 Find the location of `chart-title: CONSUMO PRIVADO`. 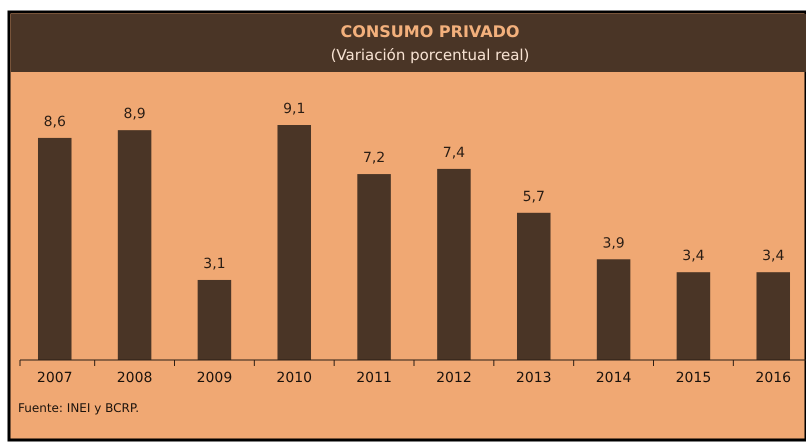

chart-title: CONSUMO PRIVADO is located at coordinates (430, 31).